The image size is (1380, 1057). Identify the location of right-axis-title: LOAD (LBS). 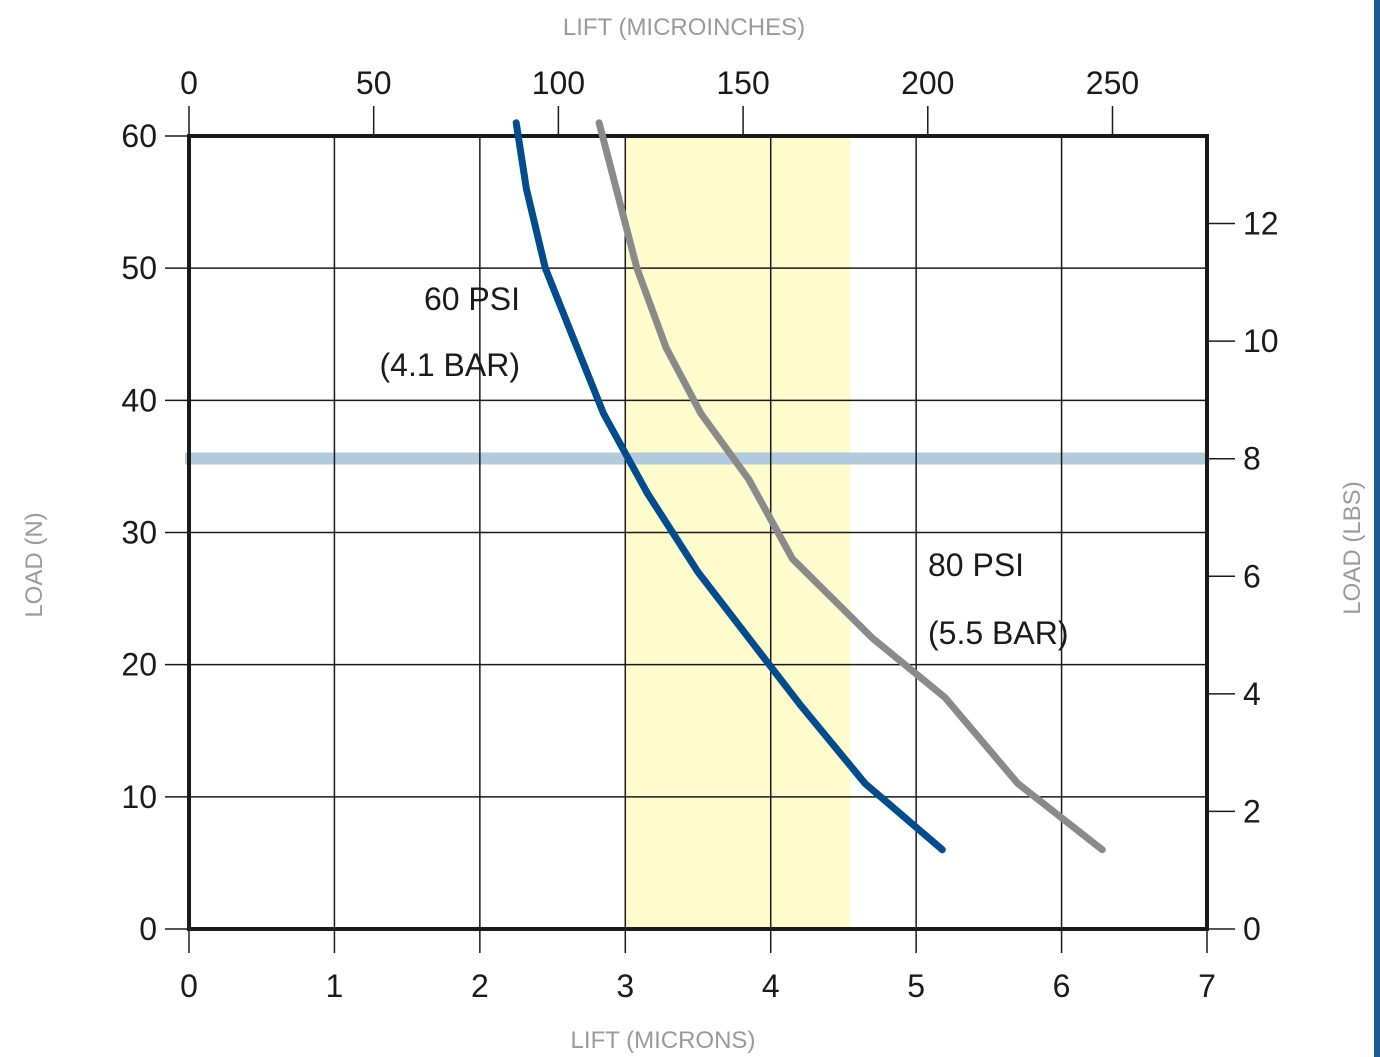
(1352, 547).